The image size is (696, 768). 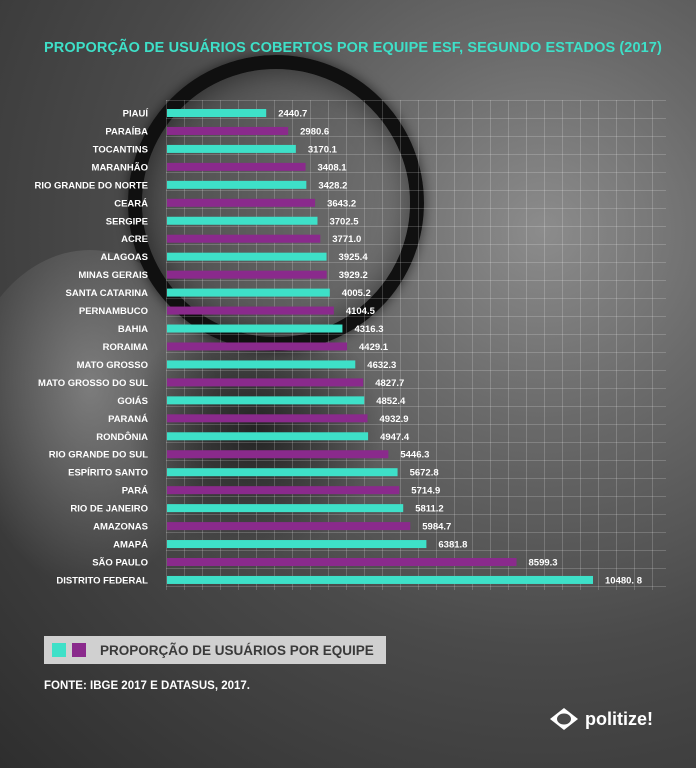 What do you see at coordinates (147, 686) in the screenshot?
I see `source-note: FONTE: IBGE 2017 E DATASUS, 2017.` at bounding box center [147, 686].